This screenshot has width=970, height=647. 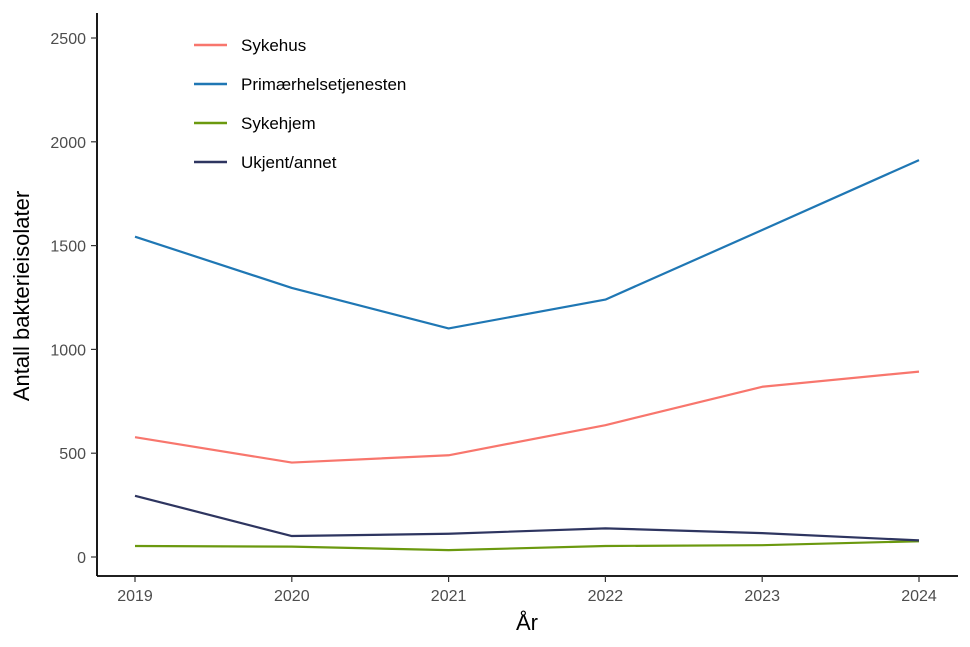 I want to click on y-tick-label: 2500, so click(x=68, y=39).